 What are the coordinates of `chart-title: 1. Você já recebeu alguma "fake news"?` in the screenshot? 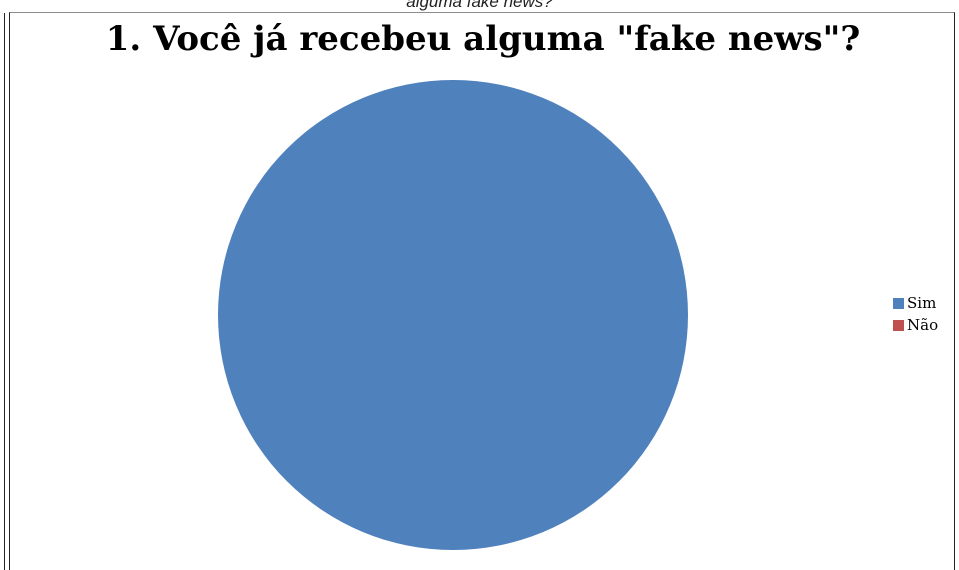 It's located at (483, 39).